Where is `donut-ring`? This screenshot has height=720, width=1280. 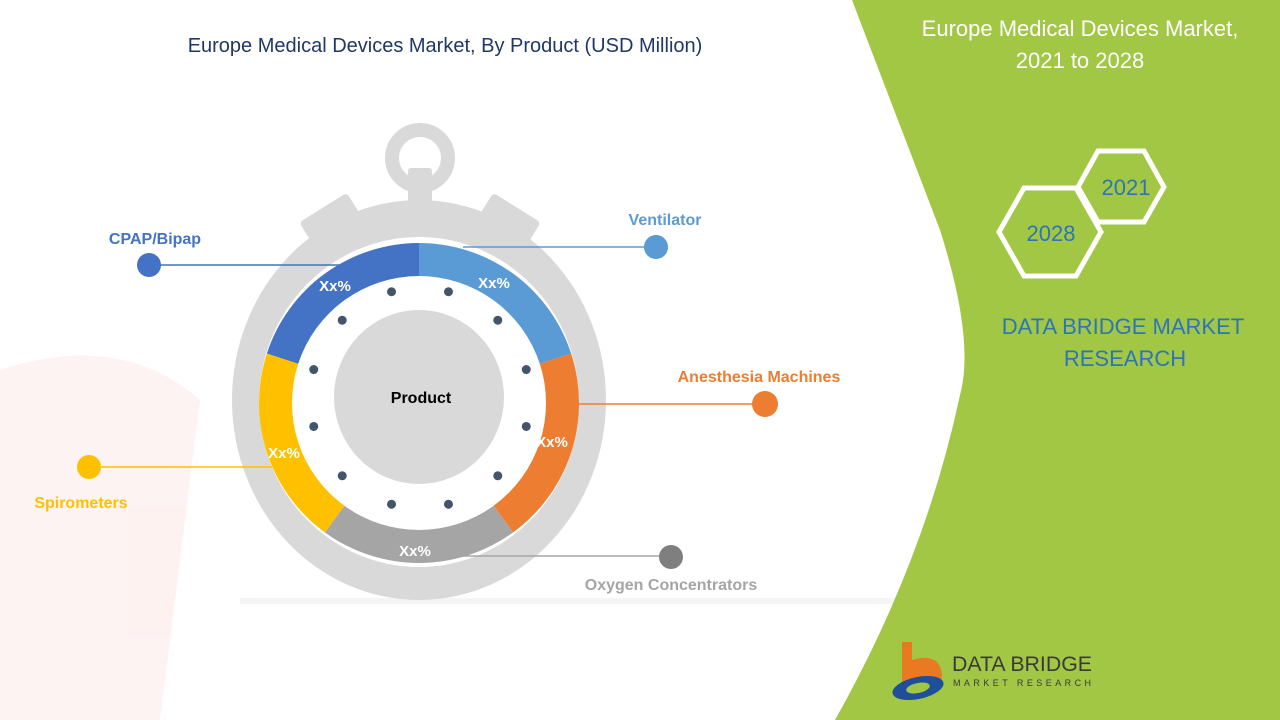
donut-ring is located at coordinates (419, 403).